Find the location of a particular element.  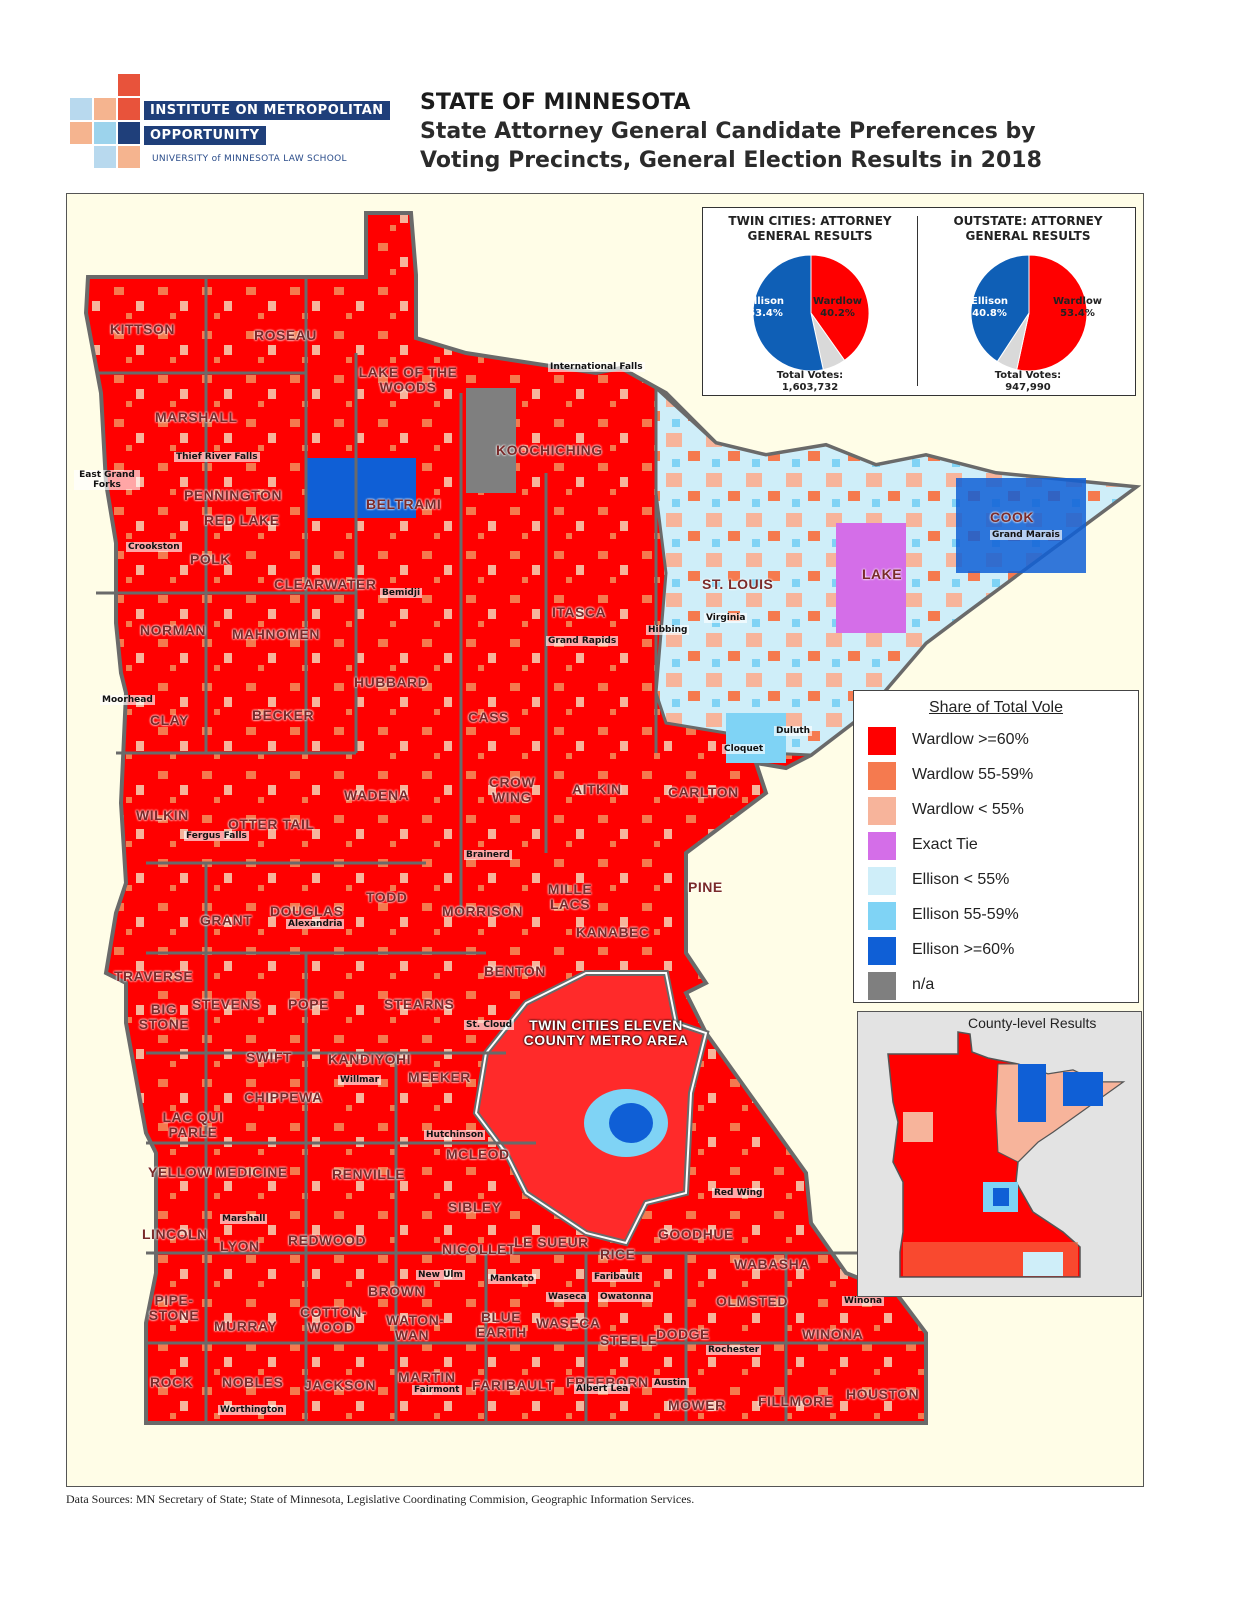

city-label-rochester: Rochester is located at coordinates (734, 1350).